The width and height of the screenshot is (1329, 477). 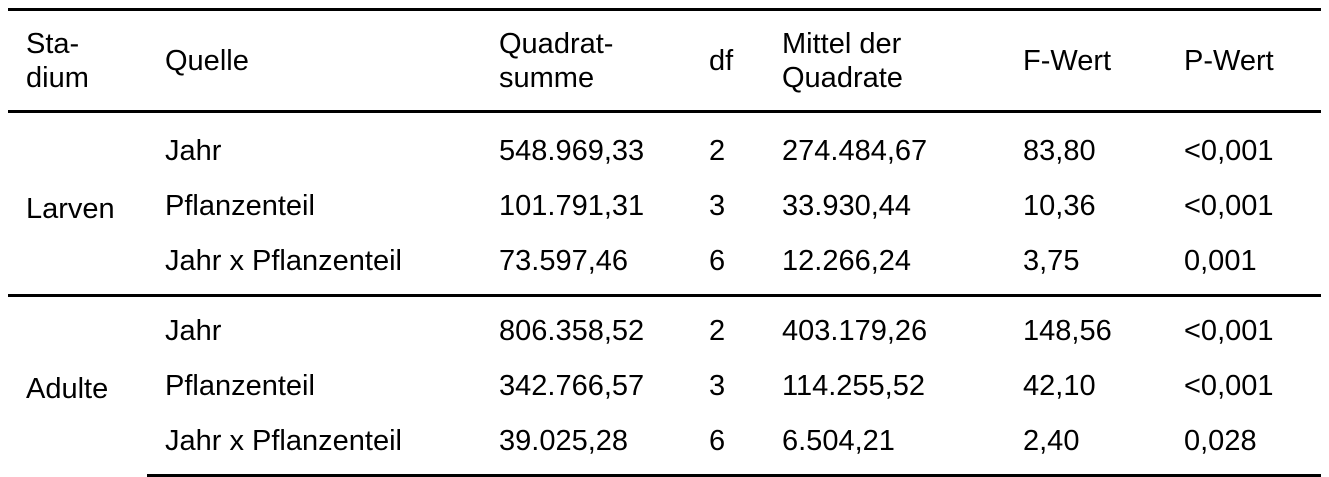 What do you see at coordinates (572, 150) in the screenshot?
I see `cell-quadratsumme: 548.969,33` at bounding box center [572, 150].